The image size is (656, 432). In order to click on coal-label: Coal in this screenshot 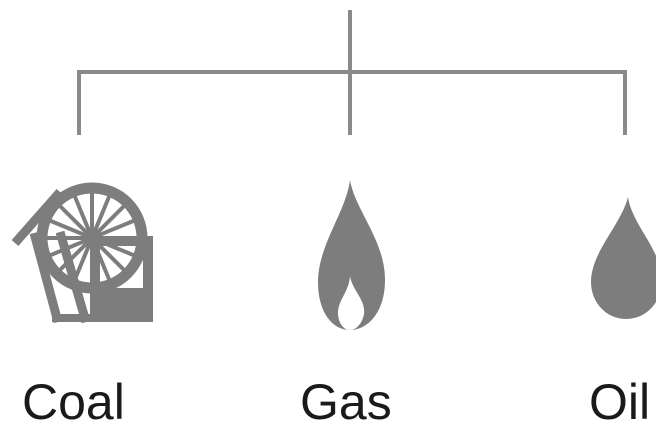, I will do `click(73, 402)`.